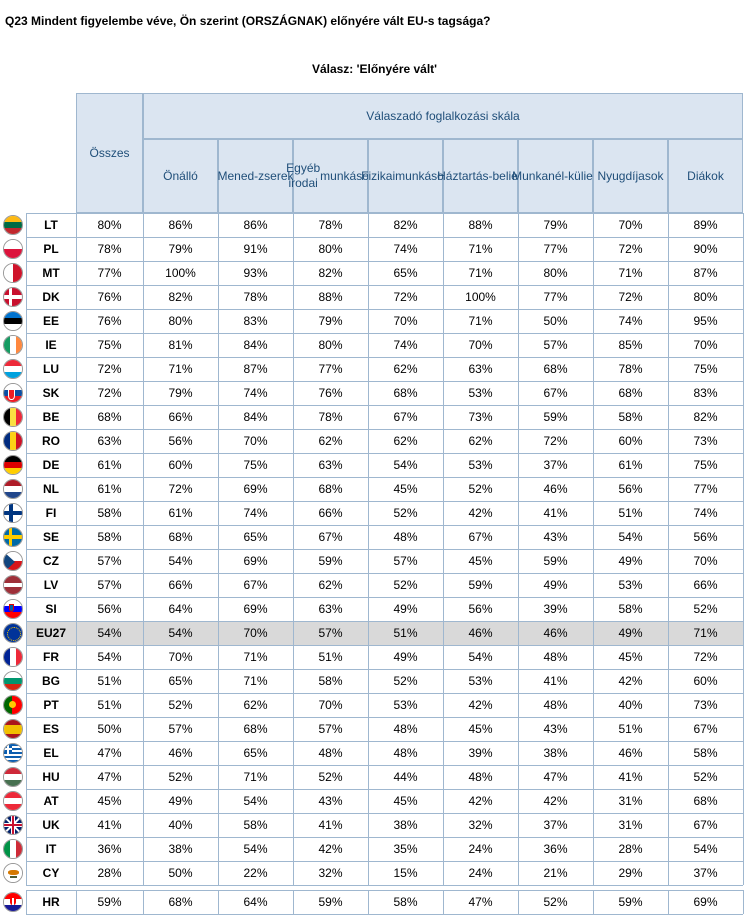 This screenshot has width=749, height=922. Describe the element at coordinates (13, 345) in the screenshot. I see `flag-icon-ie` at that location.